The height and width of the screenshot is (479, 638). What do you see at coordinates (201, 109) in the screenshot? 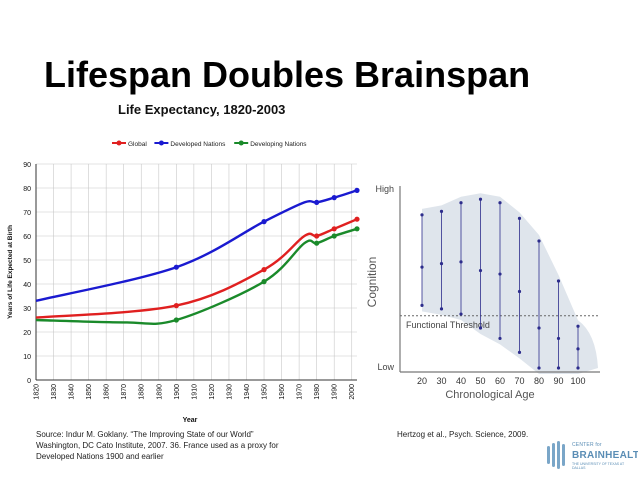
I see `chart-title: Life Expectancy, 1820-2003` at bounding box center [201, 109].